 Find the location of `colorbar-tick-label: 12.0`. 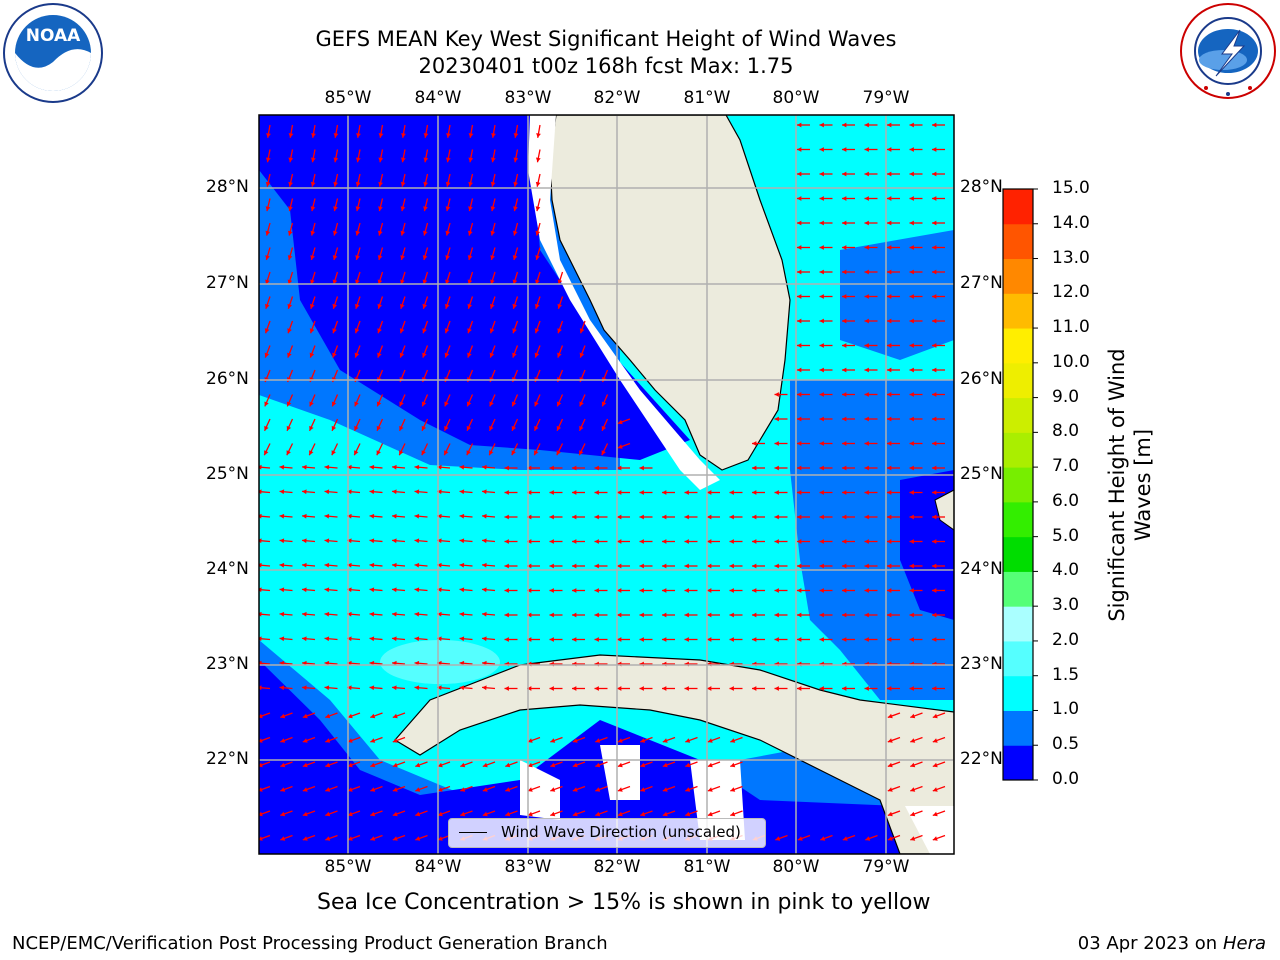

colorbar-tick-label: 12.0 is located at coordinates (1071, 292).